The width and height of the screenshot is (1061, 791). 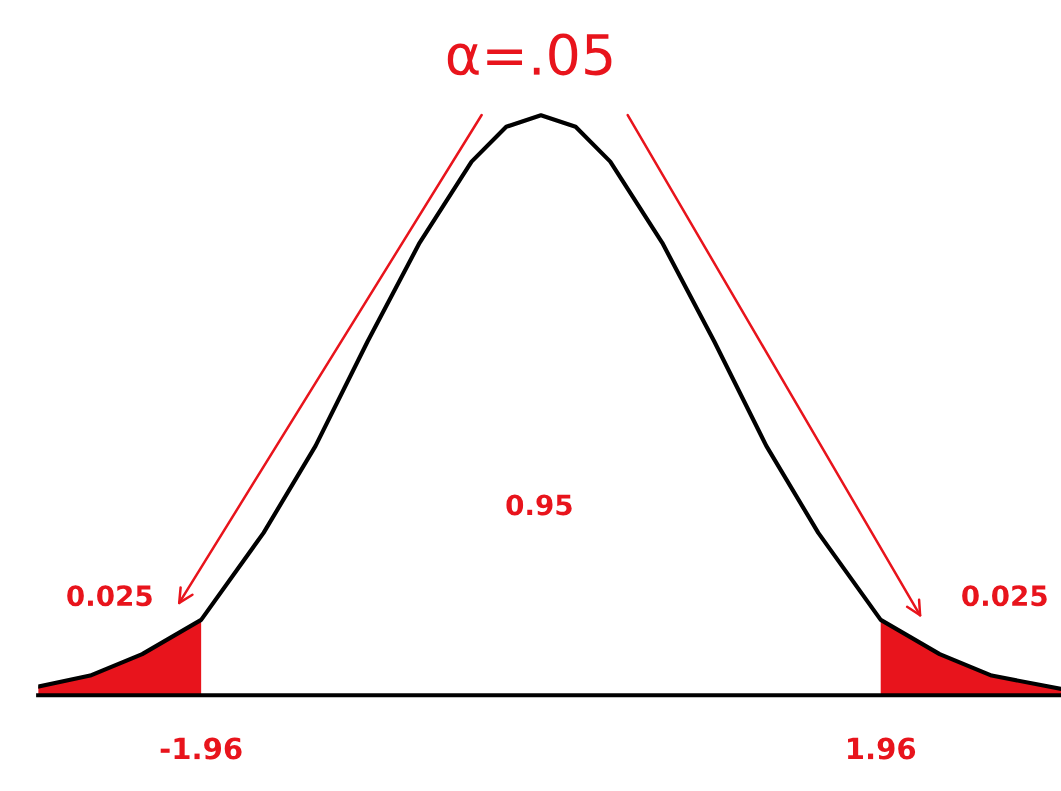 I want to click on x-tick-label: 1.96, so click(x=882, y=748).